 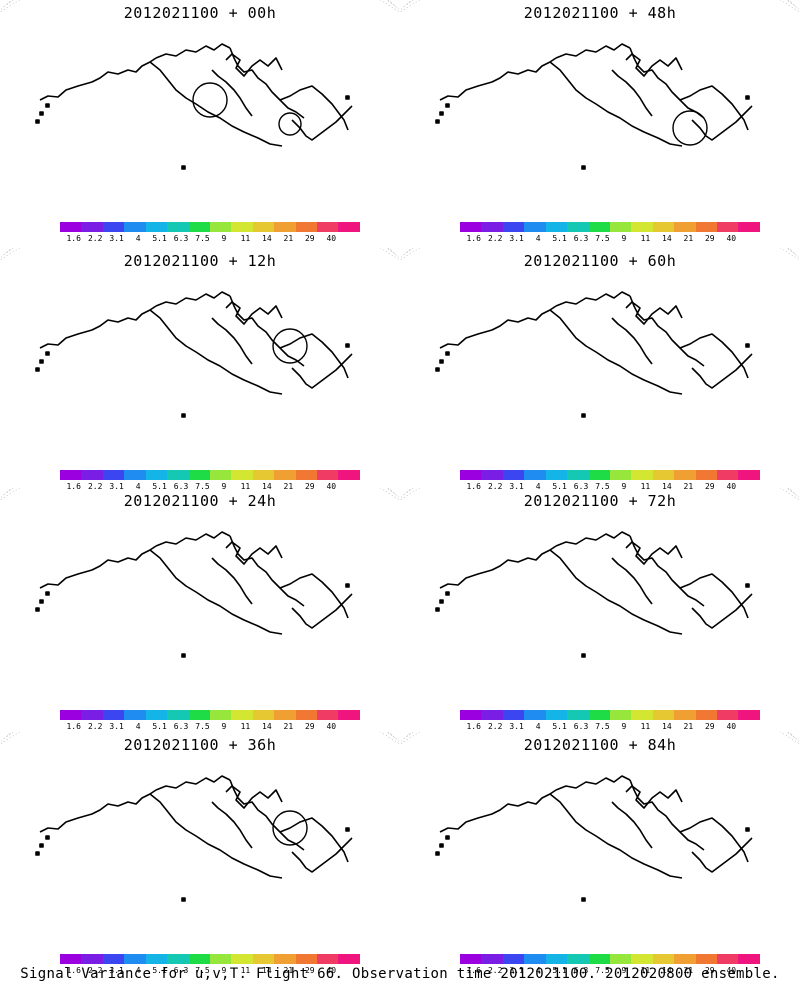 I want to click on projection-map, so click(x=600, y=341).